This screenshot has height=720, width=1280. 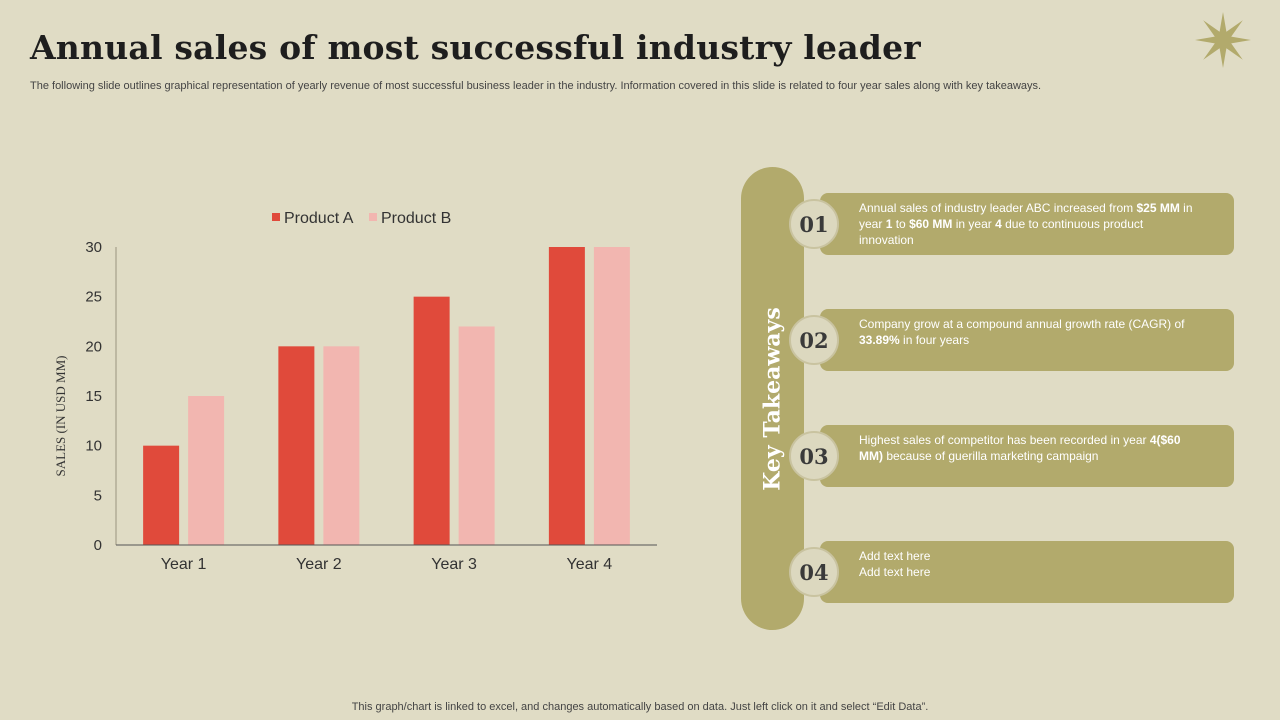 What do you see at coordinates (1158, 208) in the screenshot?
I see `takeaway-1-segment: $25 MM` at bounding box center [1158, 208].